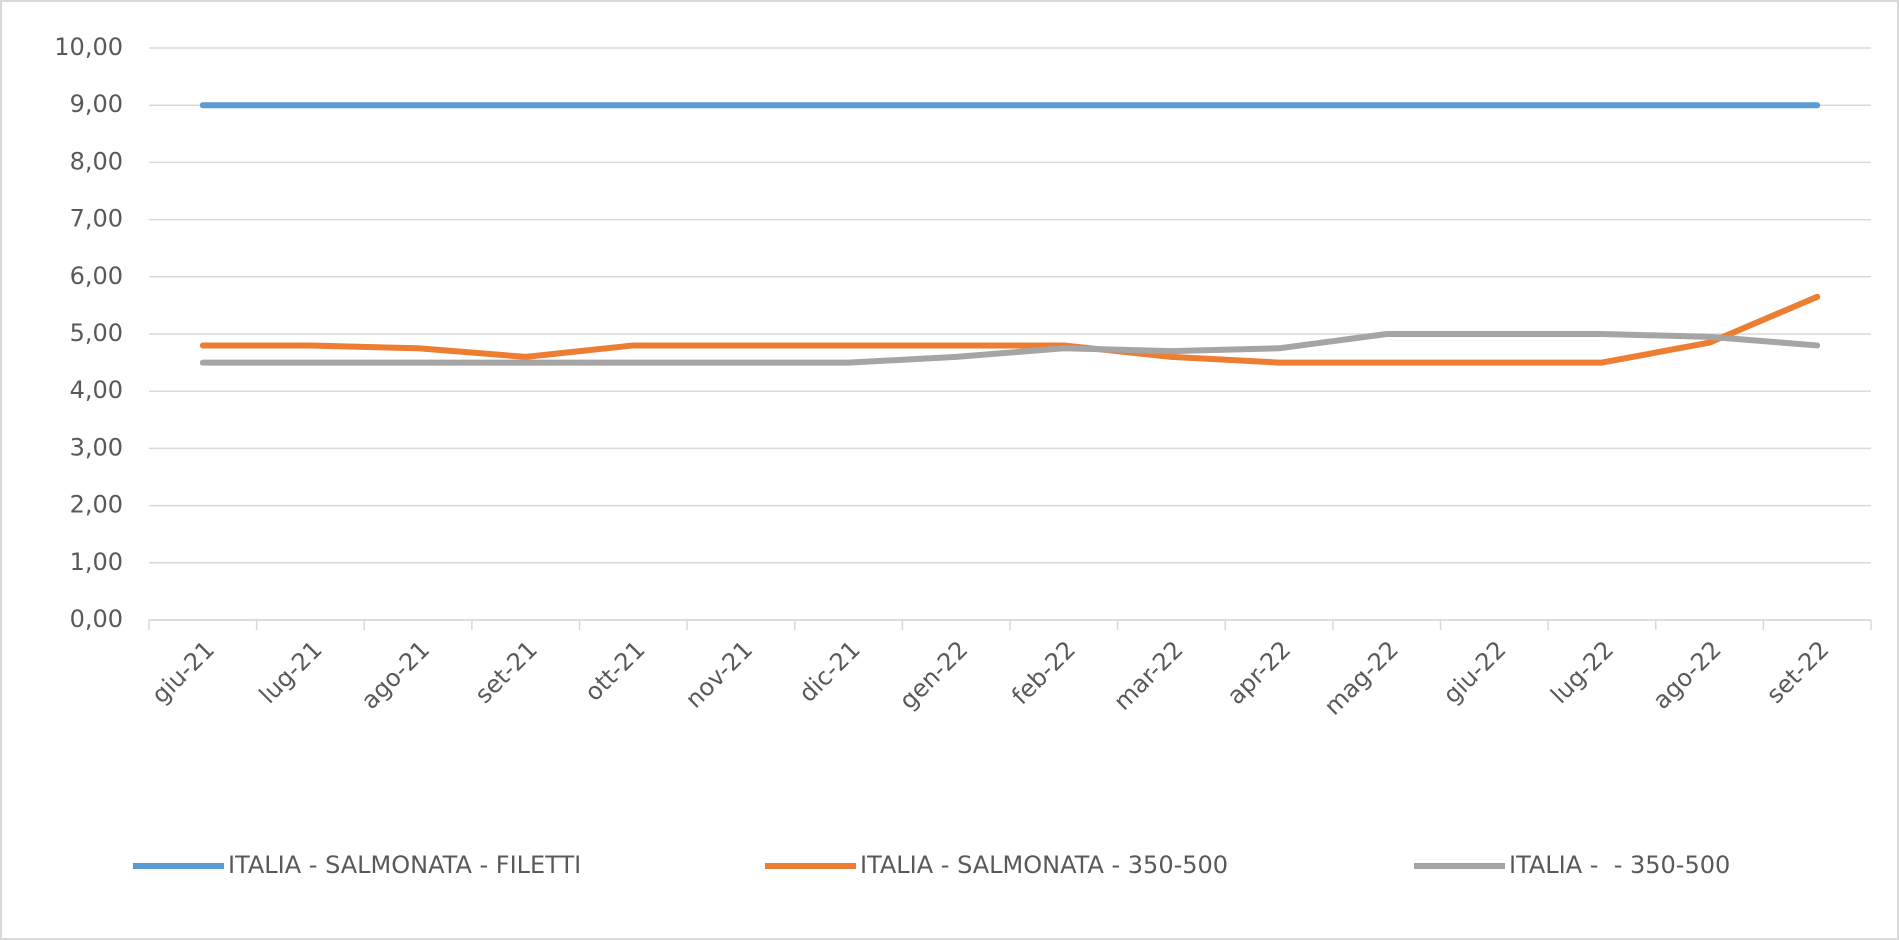 The height and width of the screenshot is (940, 1899). I want to click on y-tick-label: 3,00, so click(96, 447).